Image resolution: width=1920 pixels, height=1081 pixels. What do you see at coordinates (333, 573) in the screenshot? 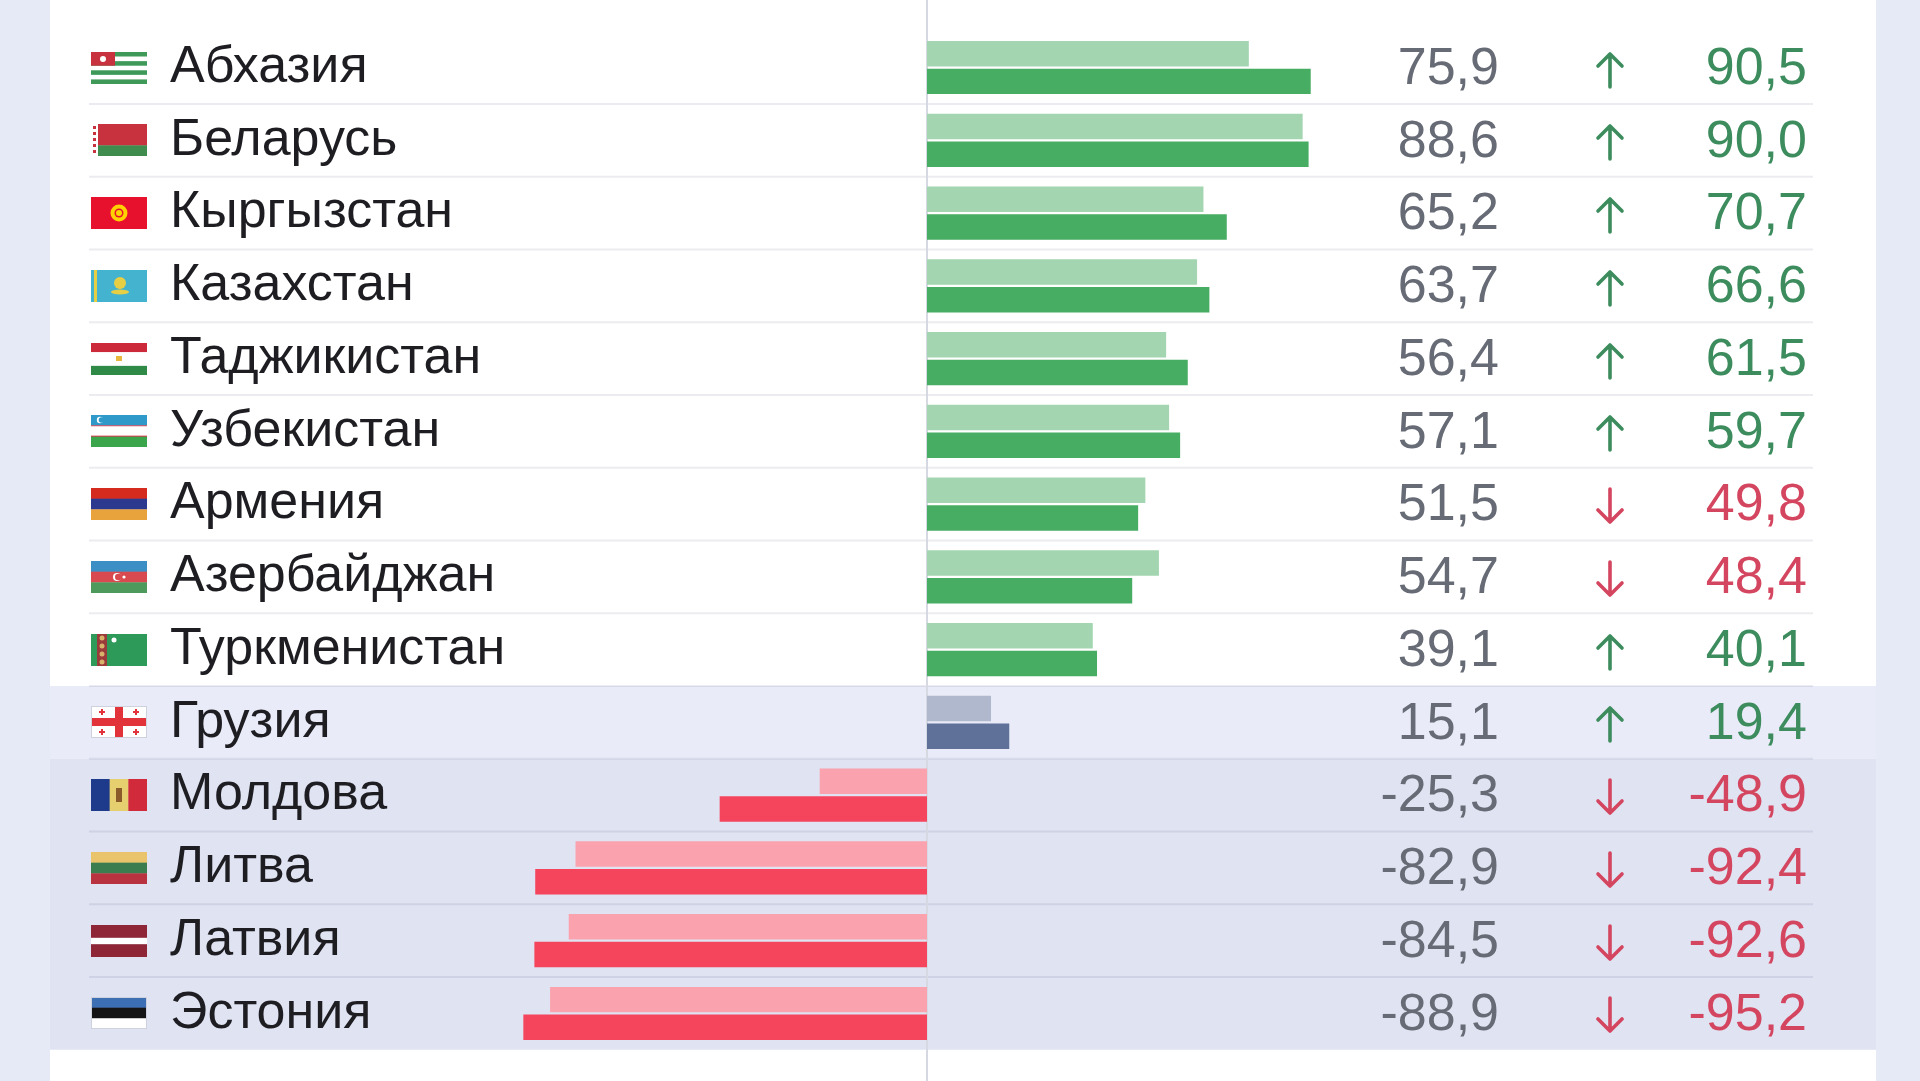
I see `y-tick-label: Азербайджан` at bounding box center [333, 573].